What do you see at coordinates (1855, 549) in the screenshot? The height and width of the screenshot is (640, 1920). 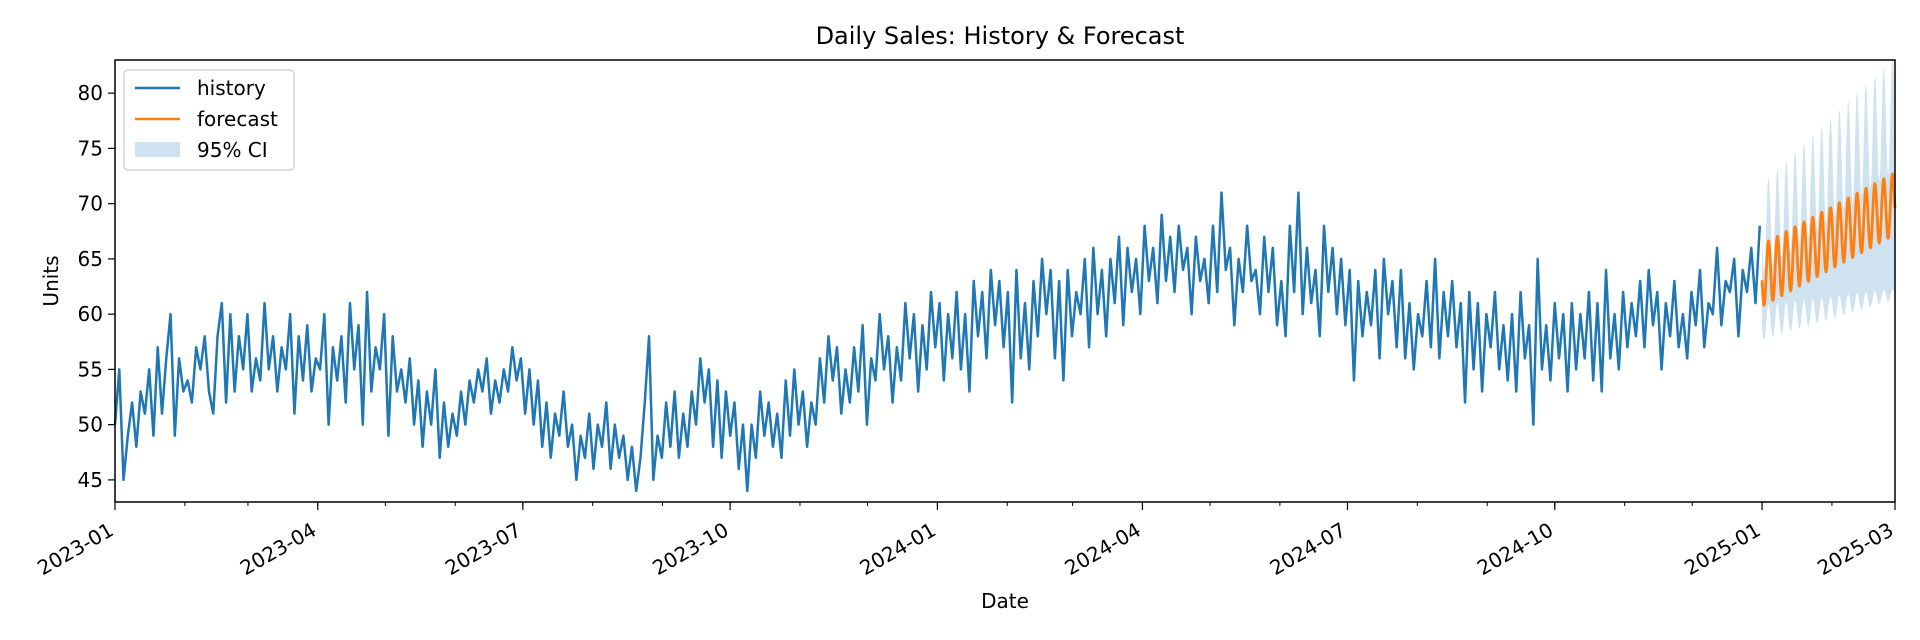 I see `x-tick-label: 2025-03` at bounding box center [1855, 549].